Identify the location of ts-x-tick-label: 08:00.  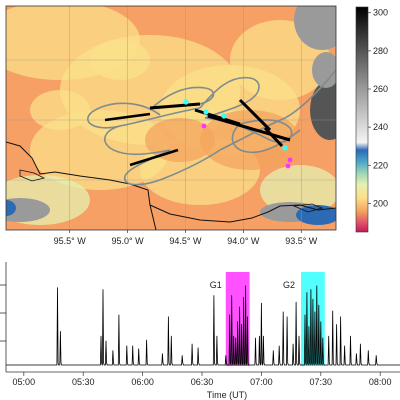
(380, 382).